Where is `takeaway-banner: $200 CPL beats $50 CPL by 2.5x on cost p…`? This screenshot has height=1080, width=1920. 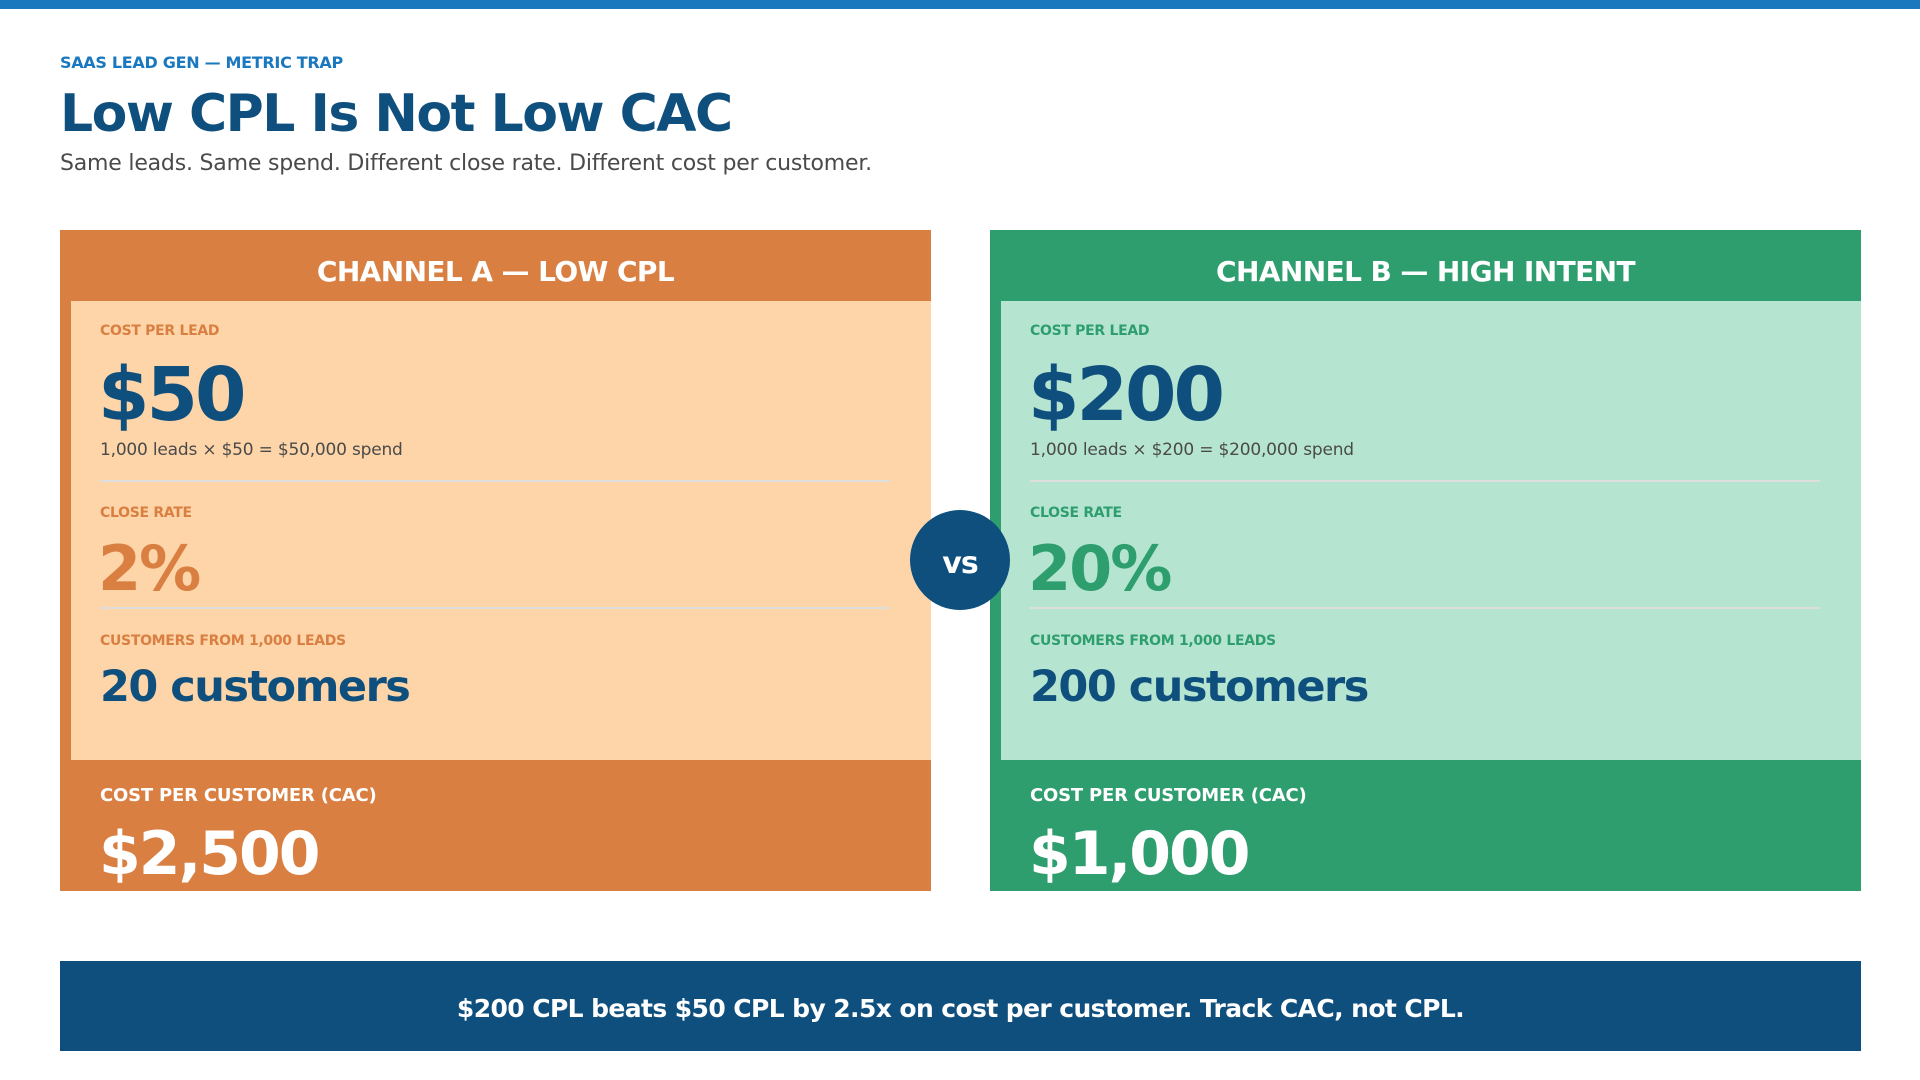
takeaway-banner: $200 CPL beats $50 CPL by 2.5x on cost p… is located at coordinates (960, 1006).